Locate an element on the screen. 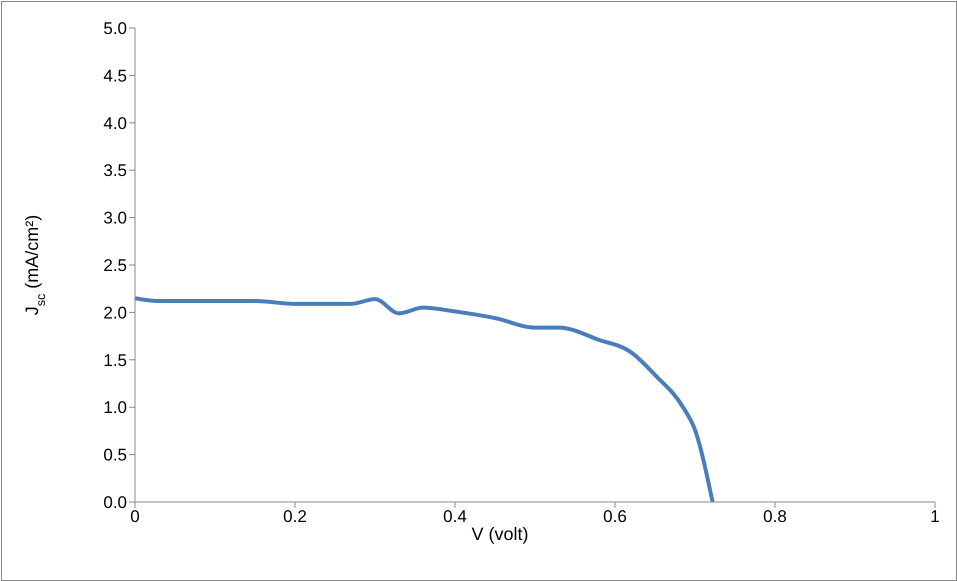 This screenshot has height=581, width=957. y-tick-label: 0.5 is located at coordinates (115, 455).